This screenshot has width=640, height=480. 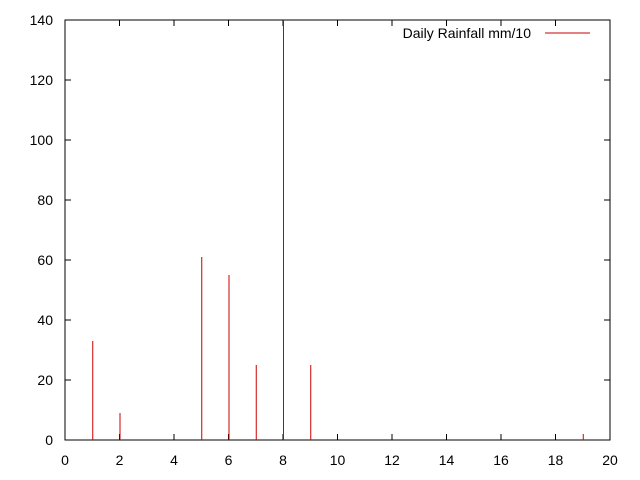 I want to click on x-tick-label: 0, so click(x=65, y=460).